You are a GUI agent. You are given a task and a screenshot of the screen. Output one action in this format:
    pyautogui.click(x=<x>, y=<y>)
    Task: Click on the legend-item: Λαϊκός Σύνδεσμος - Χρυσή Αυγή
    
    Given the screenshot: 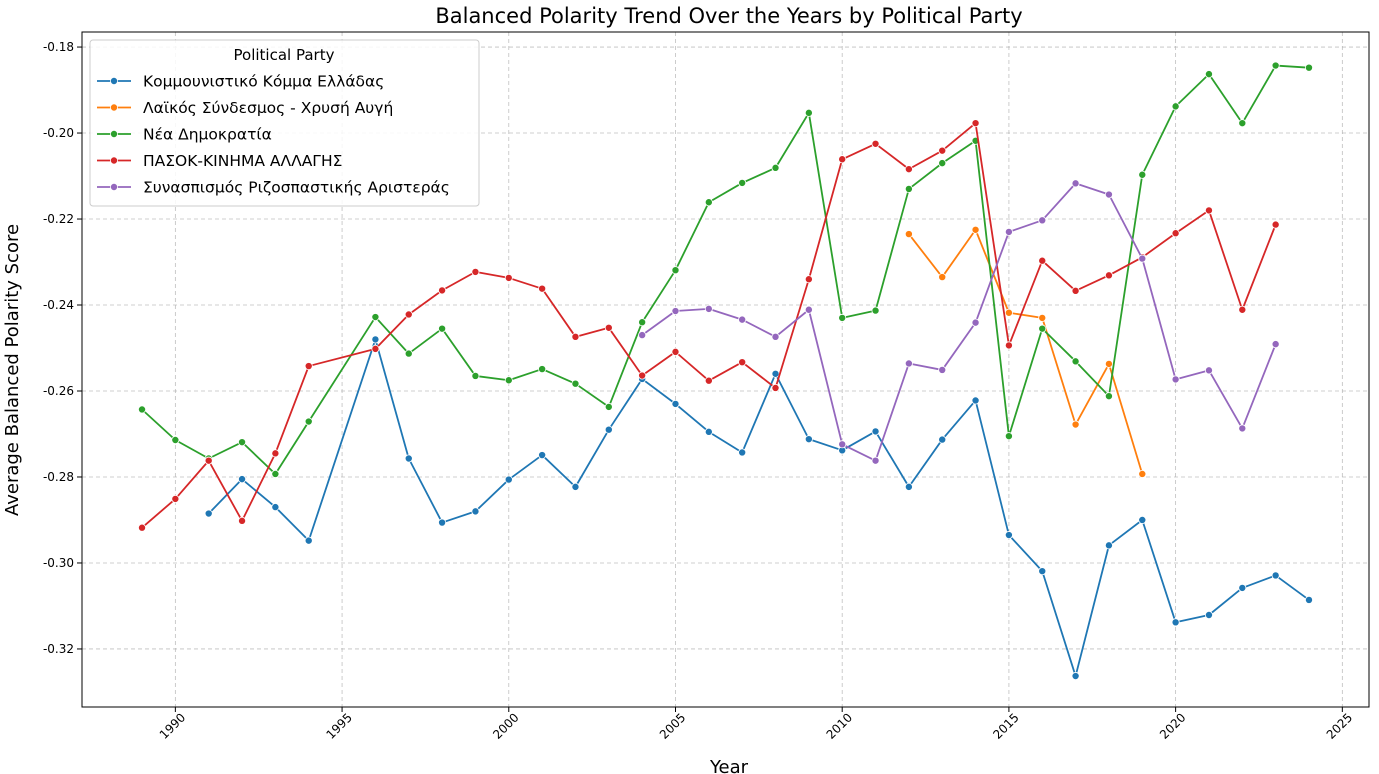 What is the action you would take?
    pyautogui.click(x=245, y=108)
    